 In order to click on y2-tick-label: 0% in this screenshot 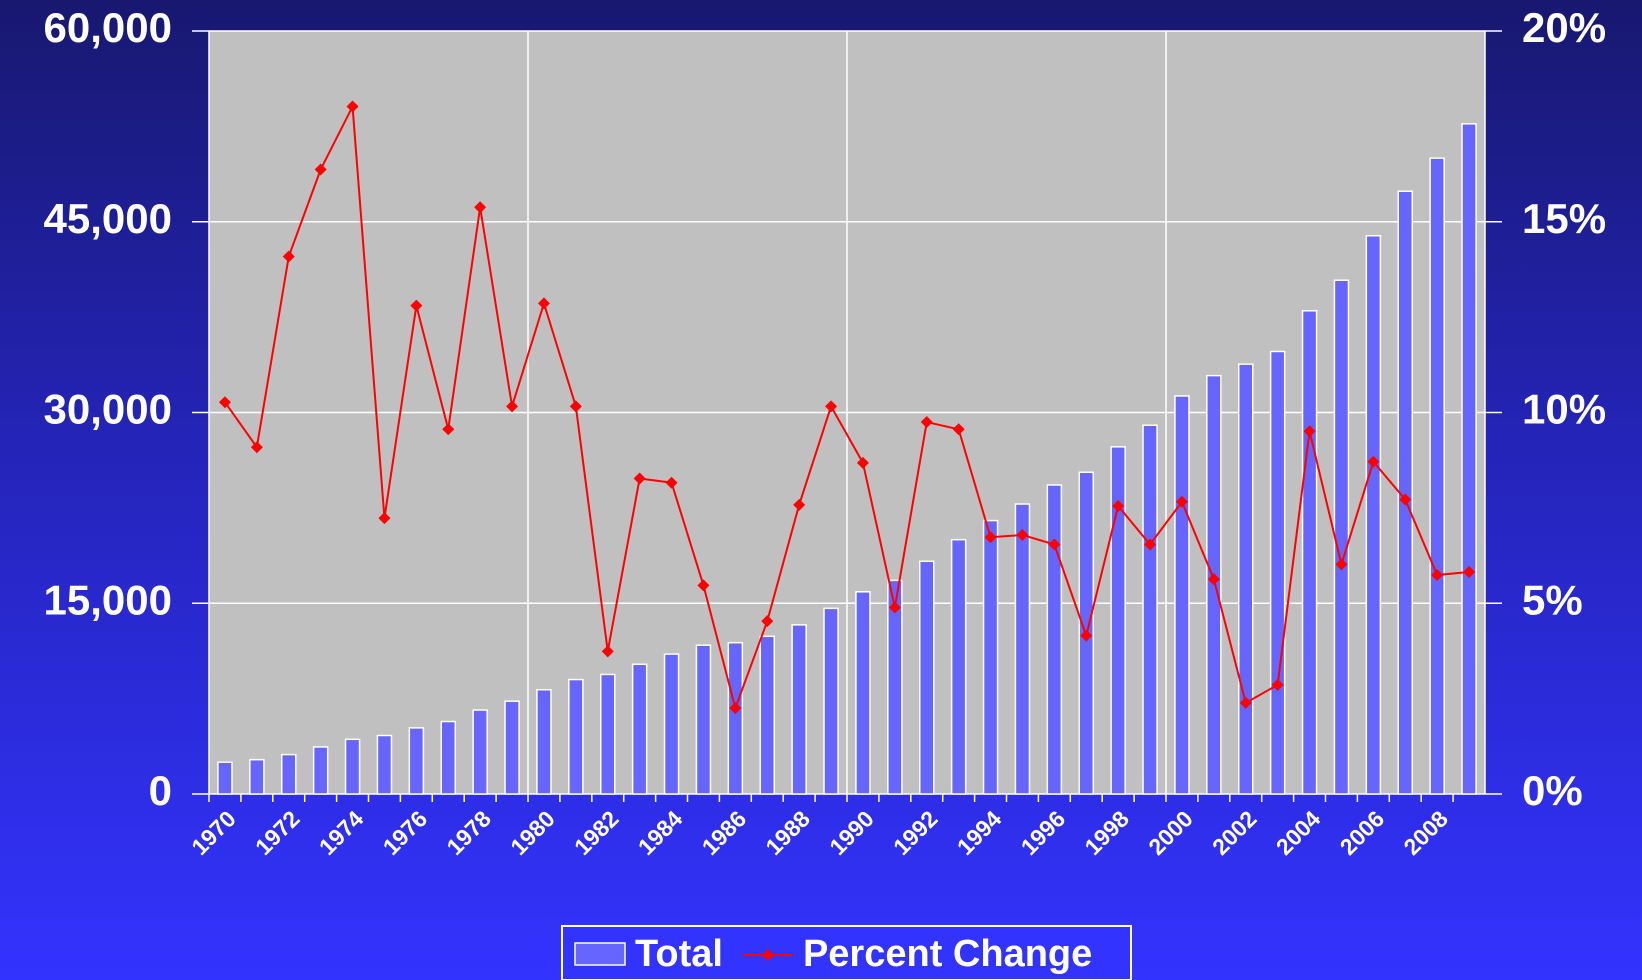, I will do `click(1552, 790)`.